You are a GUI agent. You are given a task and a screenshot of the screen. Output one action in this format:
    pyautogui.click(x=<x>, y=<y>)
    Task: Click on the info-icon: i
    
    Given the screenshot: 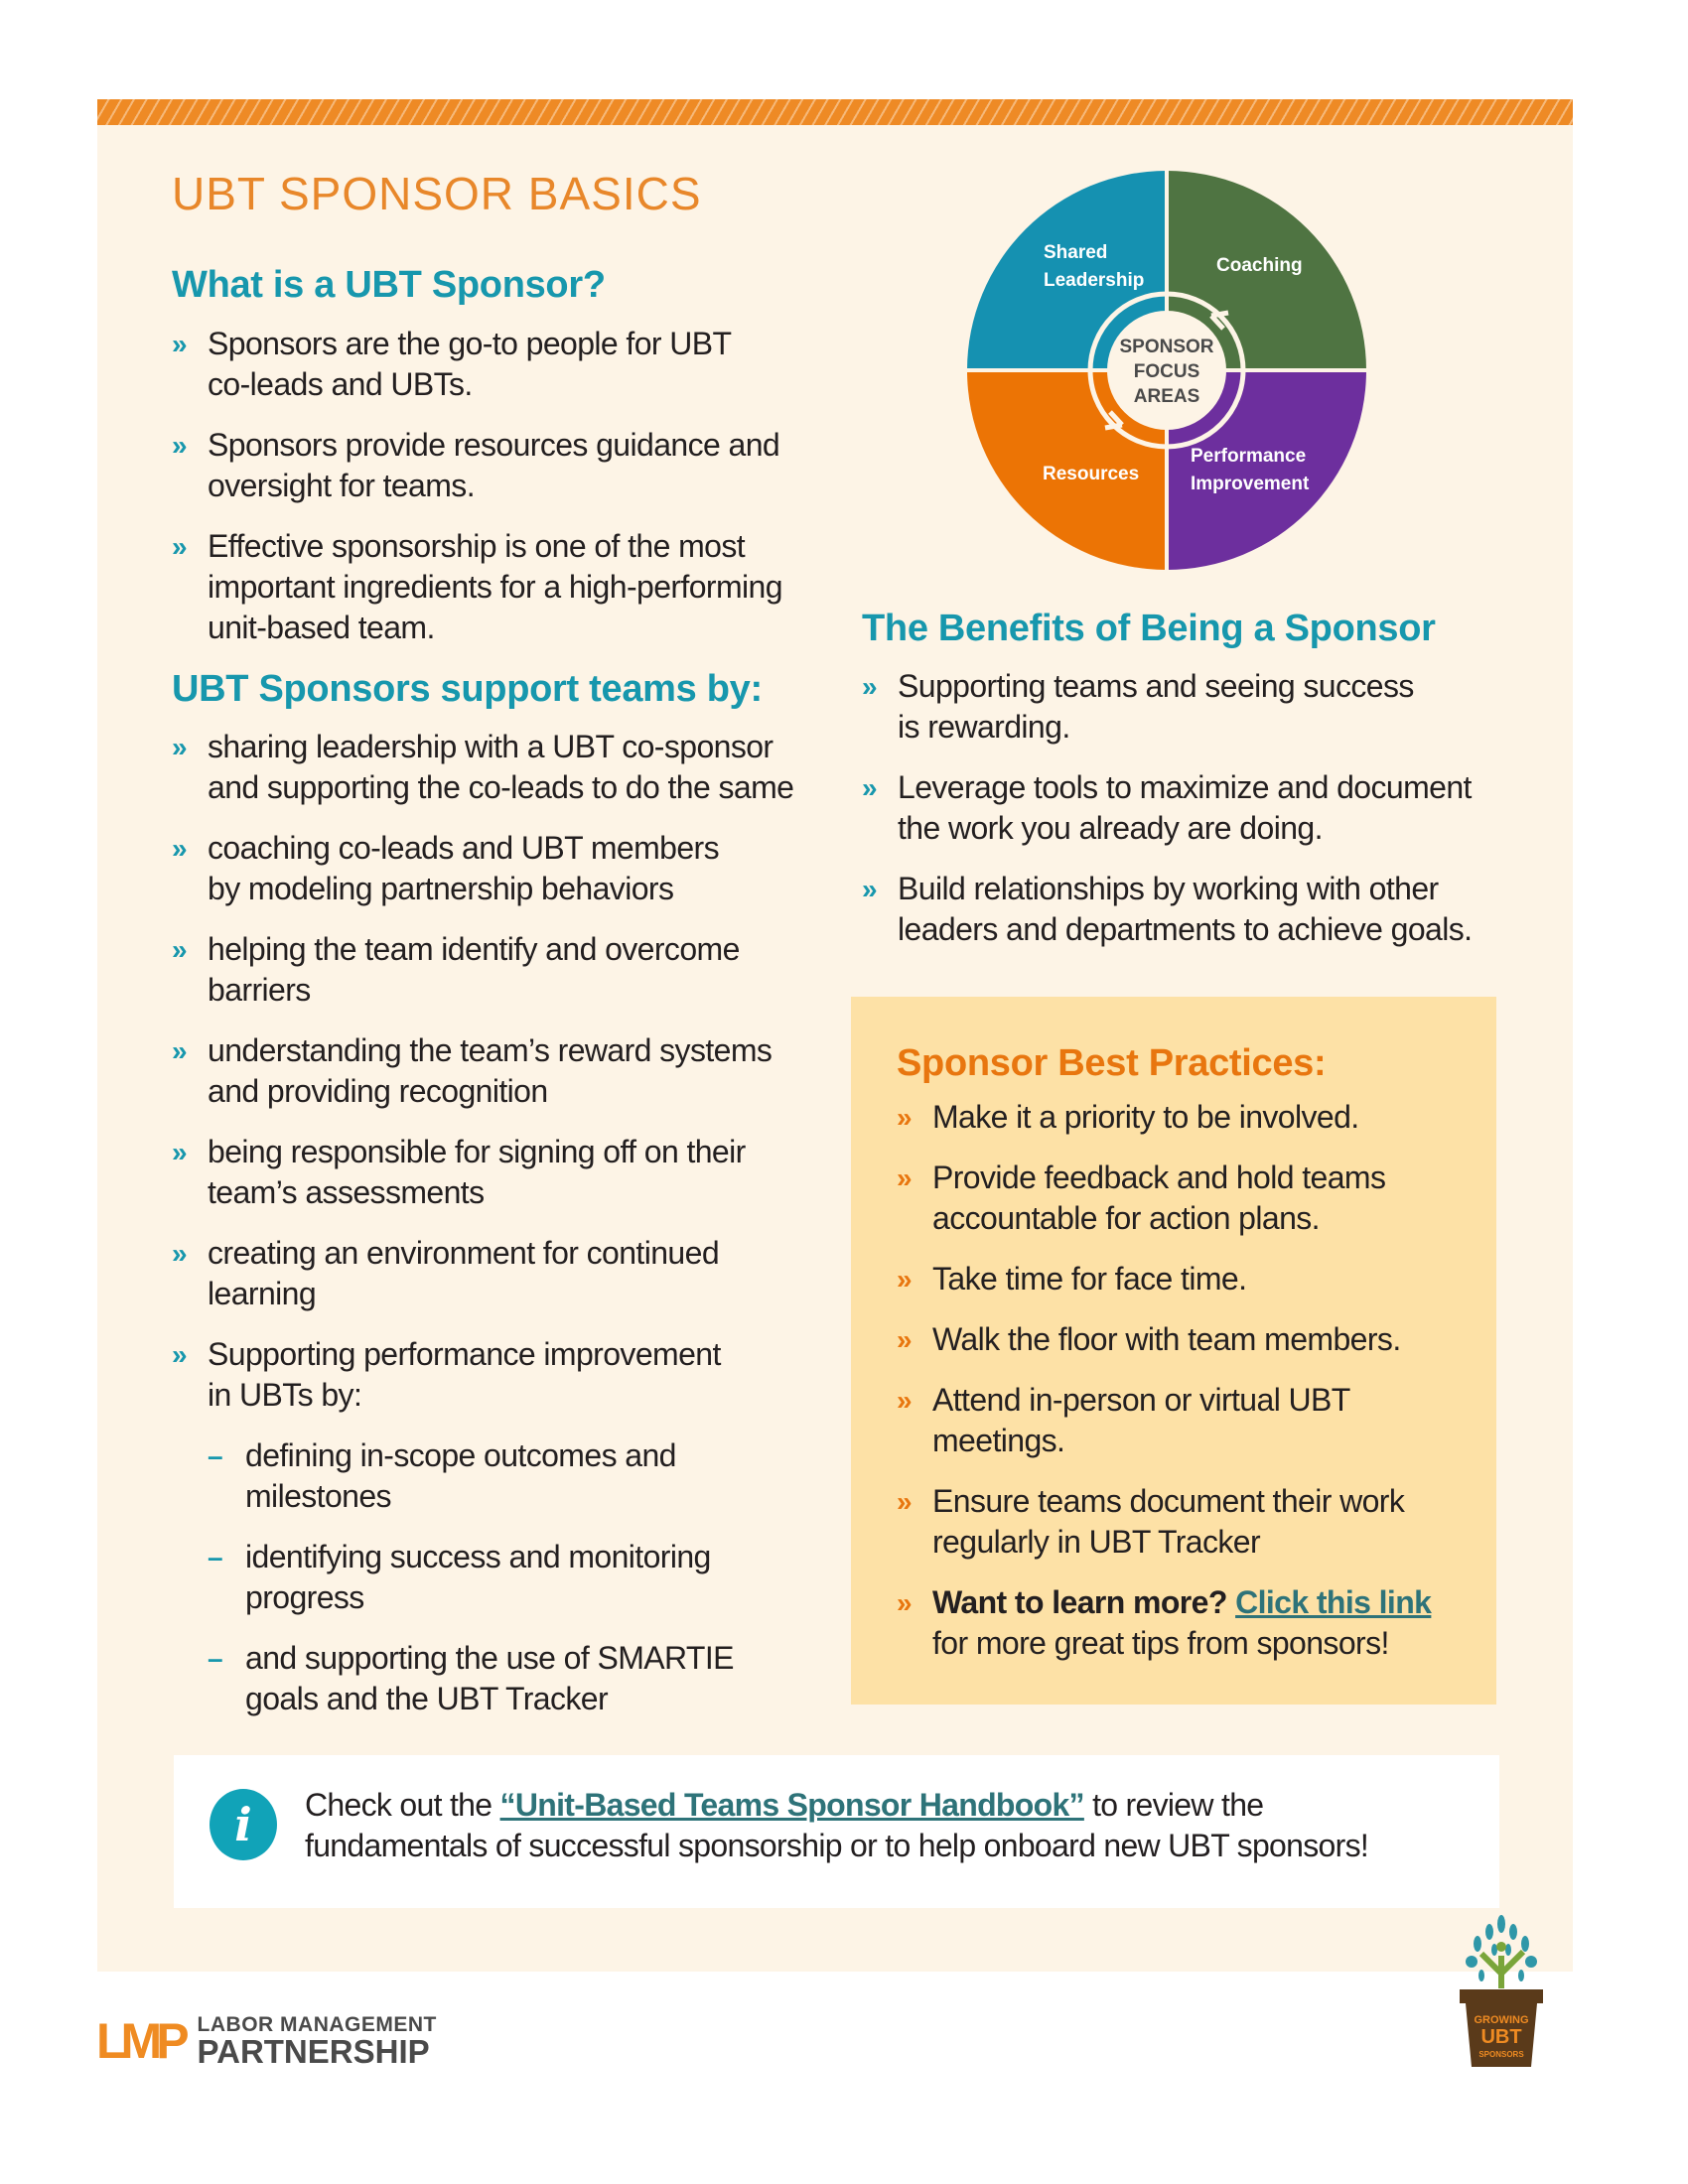 What is the action you would take?
    pyautogui.click(x=243, y=1824)
    